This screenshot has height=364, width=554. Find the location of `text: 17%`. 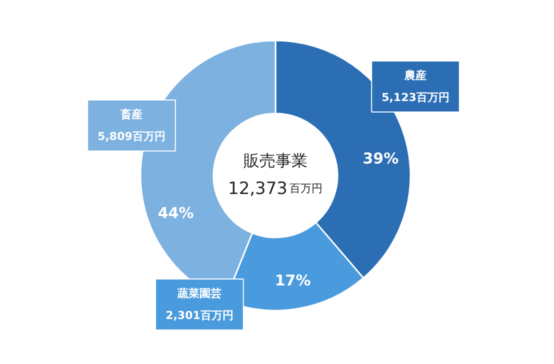

text: 17% is located at coordinates (292, 281).